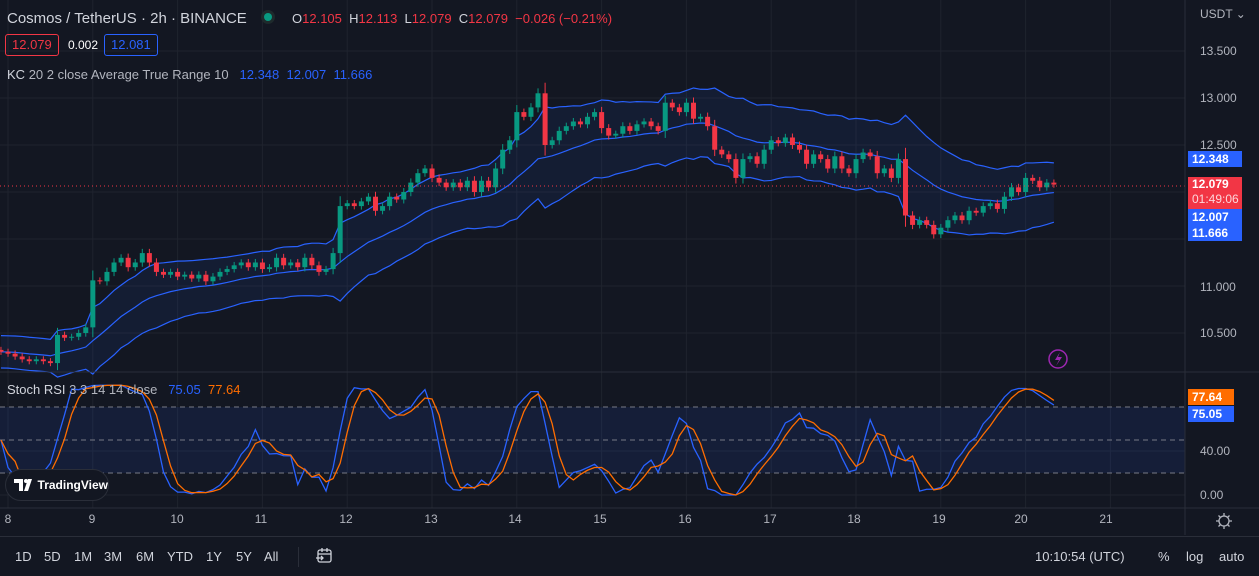 The width and height of the screenshot is (1259, 576). Describe the element at coordinates (214, 556) in the screenshot. I see `range-button-1y: 1Y` at that location.